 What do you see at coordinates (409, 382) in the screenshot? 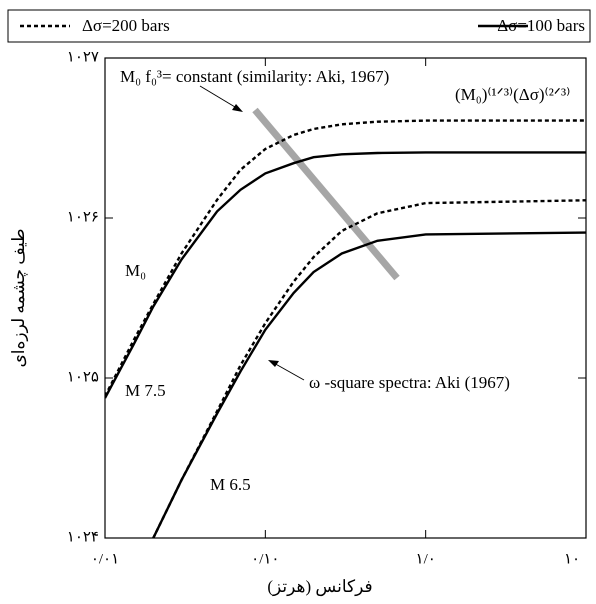
I see `annotation: ω -square spectra: Aki (1967)` at bounding box center [409, 382].